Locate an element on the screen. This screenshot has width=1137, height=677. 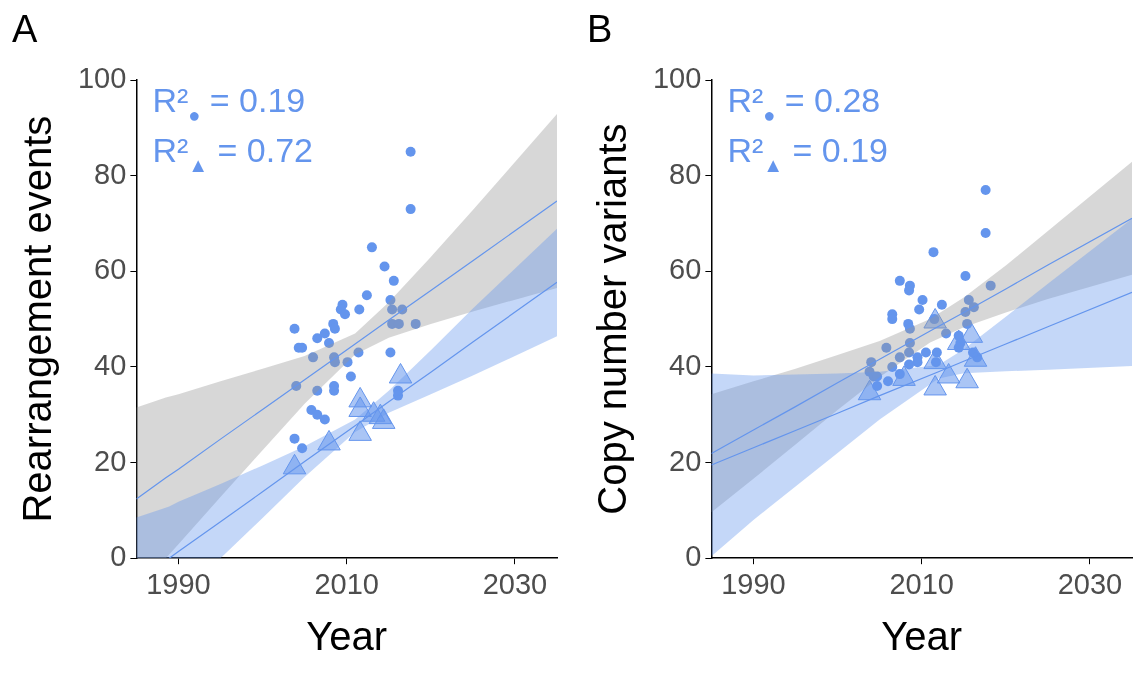
chart-title: A is located at coordinates (25, 29).